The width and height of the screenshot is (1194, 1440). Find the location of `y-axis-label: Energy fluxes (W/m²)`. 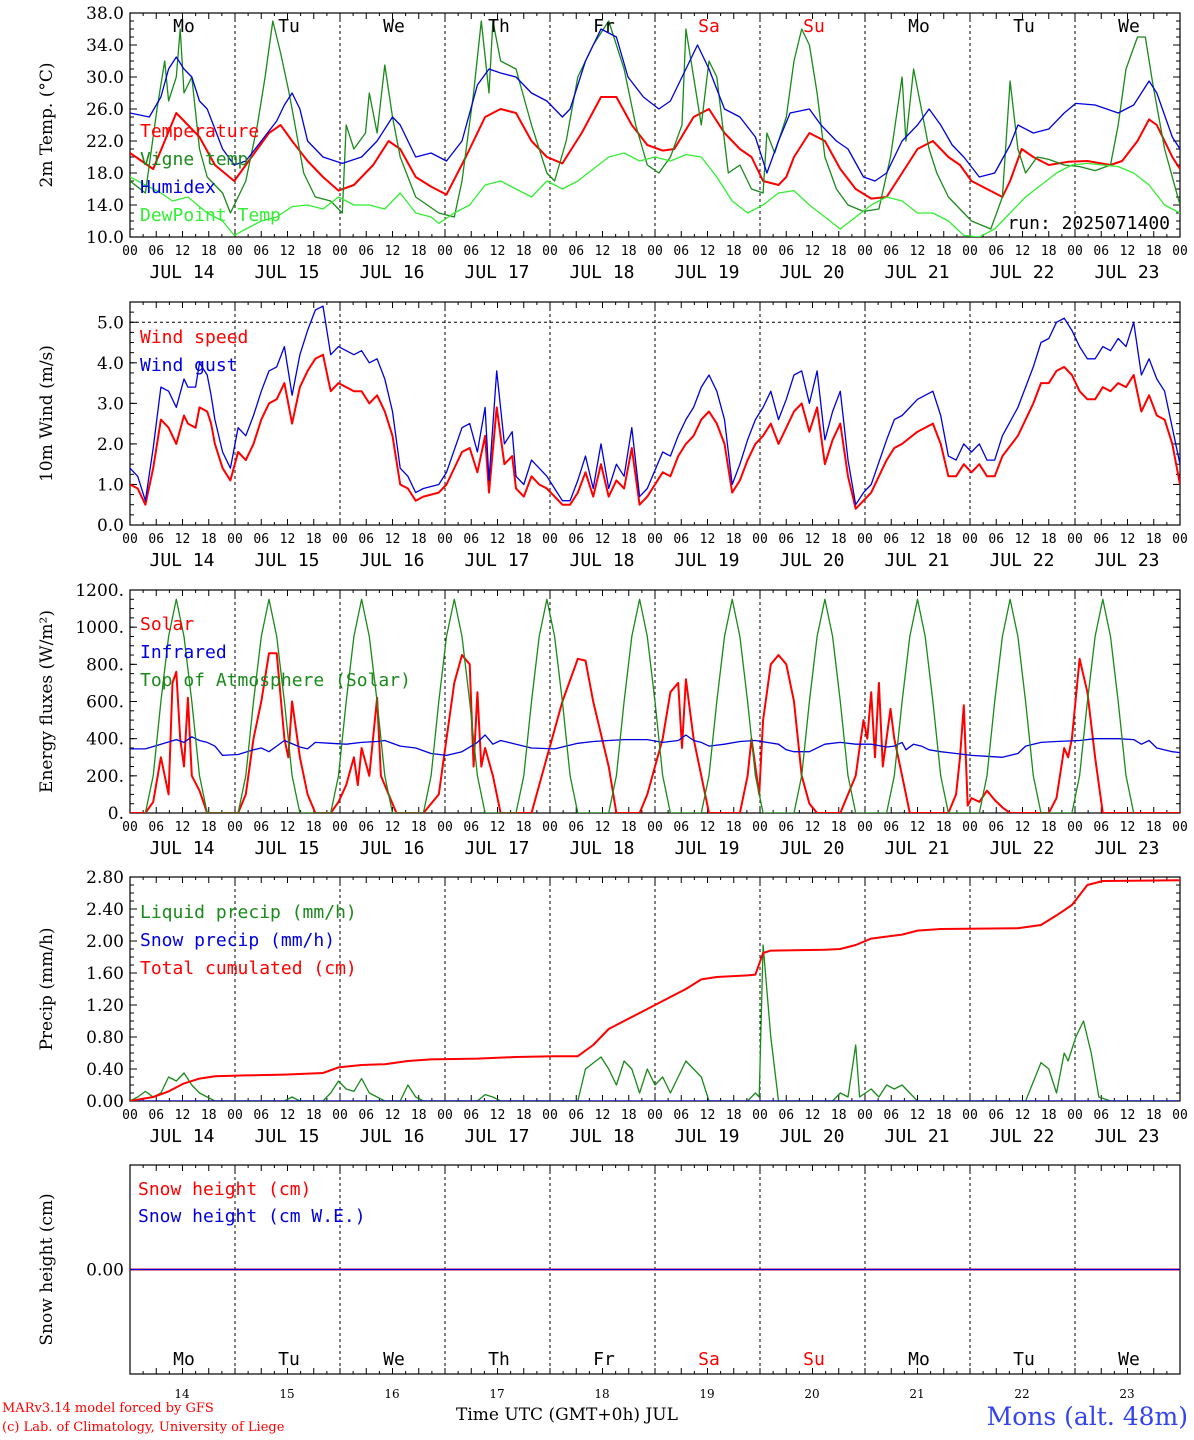

y-axis-label: Energy fluxes (W/m²) is located at coordinates (47, 701).